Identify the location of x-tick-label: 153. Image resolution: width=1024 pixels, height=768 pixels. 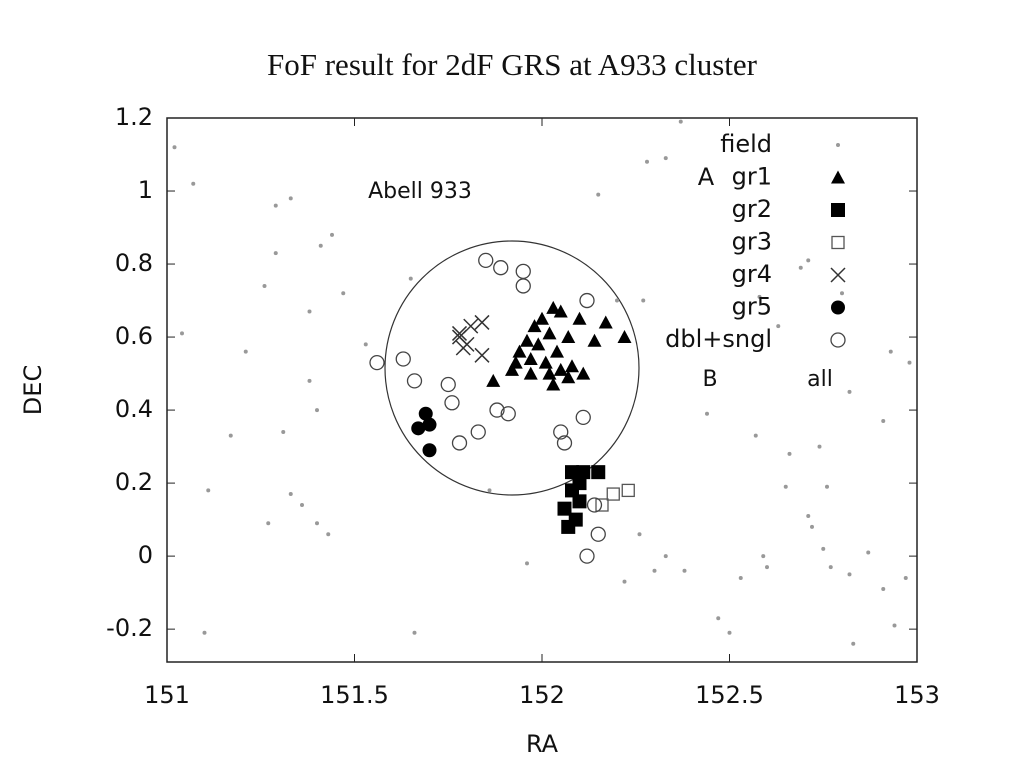
(917, 695).